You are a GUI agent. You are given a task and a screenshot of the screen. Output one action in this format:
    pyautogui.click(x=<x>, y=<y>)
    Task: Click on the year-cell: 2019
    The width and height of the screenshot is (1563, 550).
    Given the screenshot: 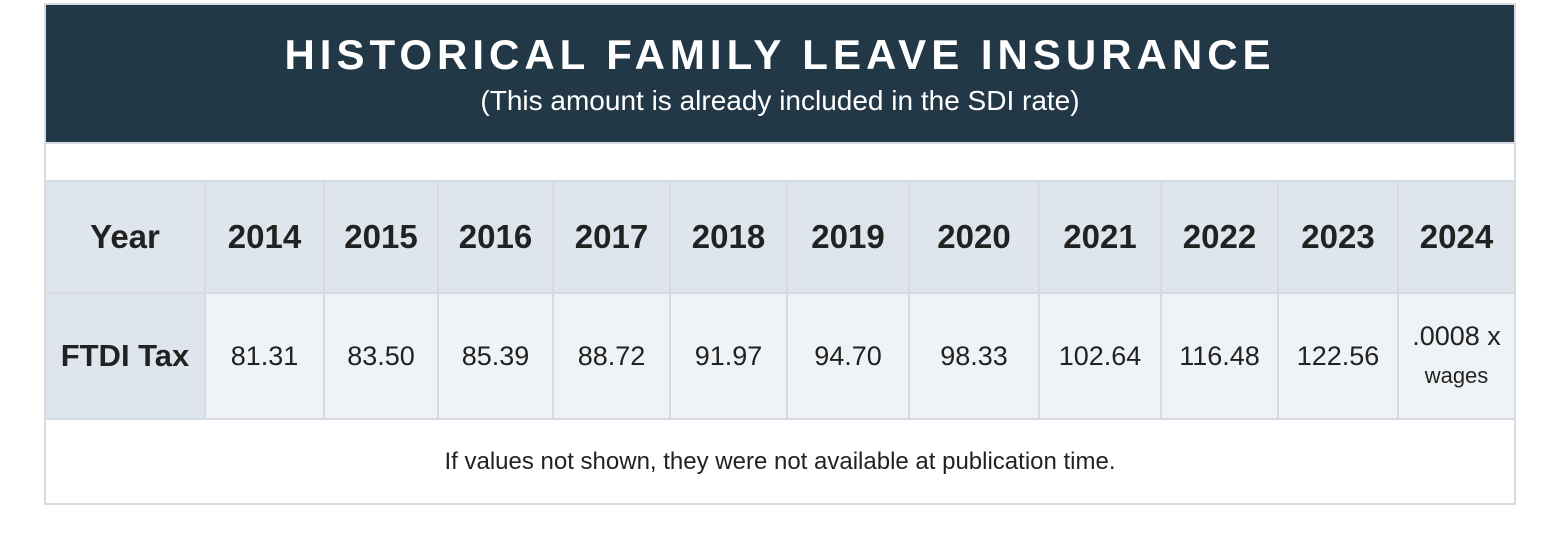 What is the action you would take?
    pyautogui.click(x=848, y=237)
    